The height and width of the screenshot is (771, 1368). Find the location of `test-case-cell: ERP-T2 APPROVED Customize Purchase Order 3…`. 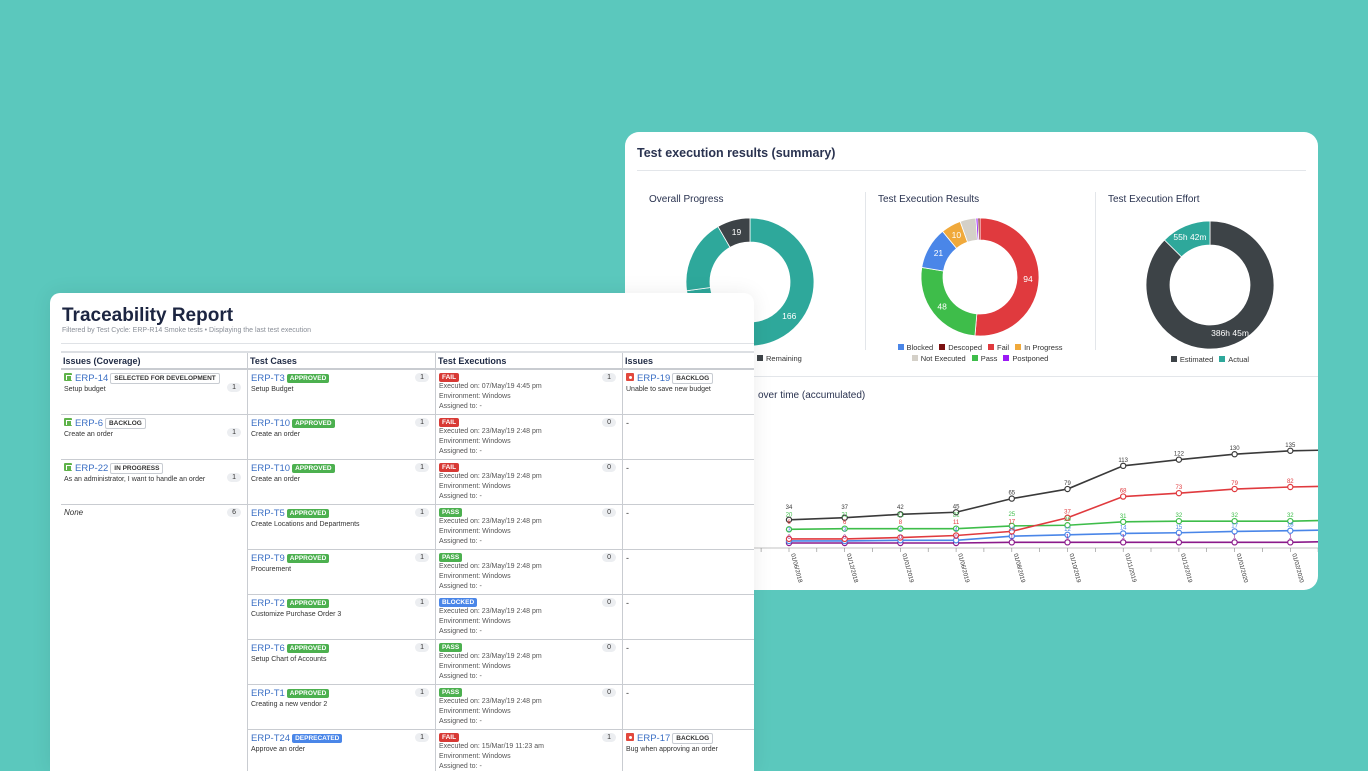

test-case-cell: ERP-T2 APPROVED Customize Purchase Order 3… is located at coordinates (342, 617).